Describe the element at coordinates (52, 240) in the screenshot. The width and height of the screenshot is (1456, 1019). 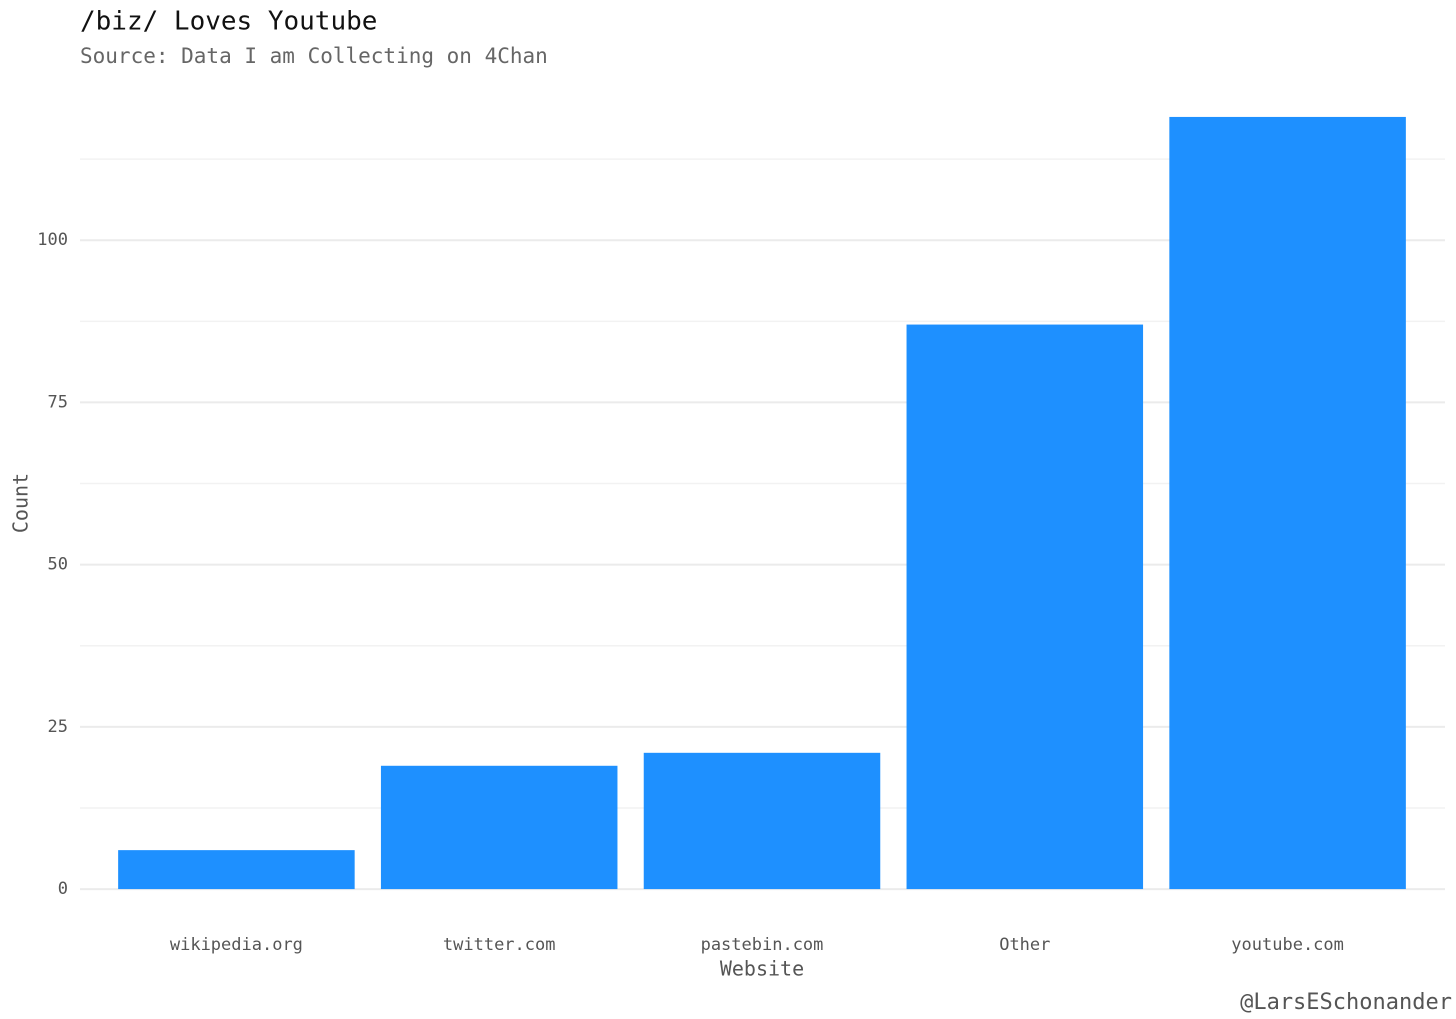
I see `y-tick-label: 100` at that location.